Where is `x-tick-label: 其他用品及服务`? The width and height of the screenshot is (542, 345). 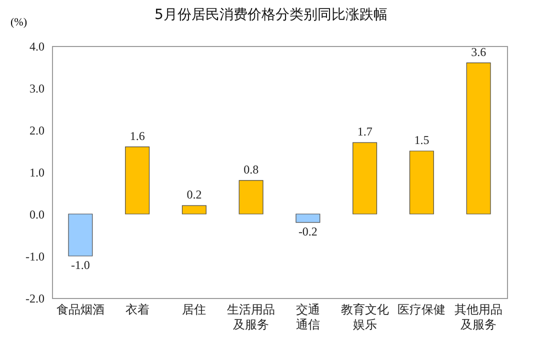
x-tick-label: 其他用品及服务 is located at coordinates (478, 317).